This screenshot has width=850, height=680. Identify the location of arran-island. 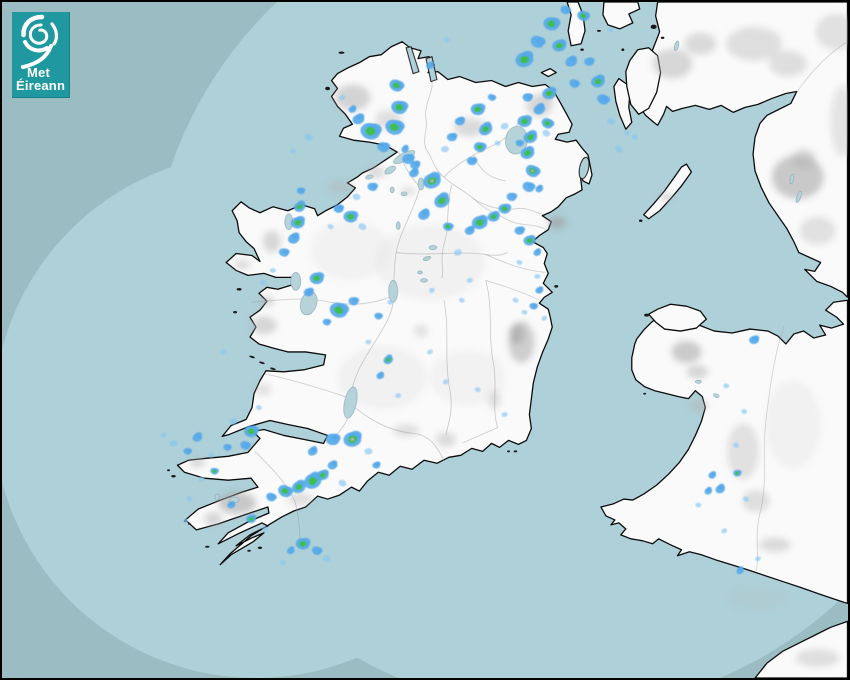
(643, 81).